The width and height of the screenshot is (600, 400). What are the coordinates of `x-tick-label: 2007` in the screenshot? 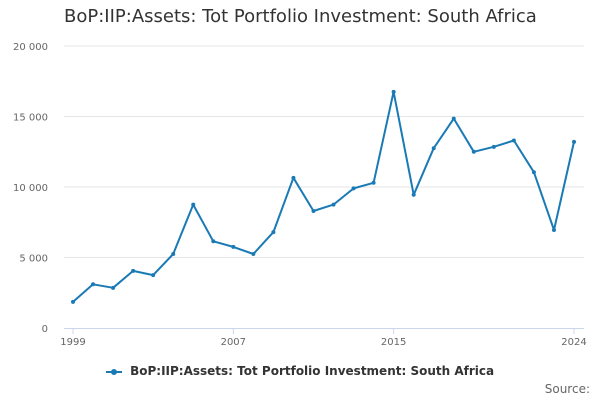 It's located at (233, 342).